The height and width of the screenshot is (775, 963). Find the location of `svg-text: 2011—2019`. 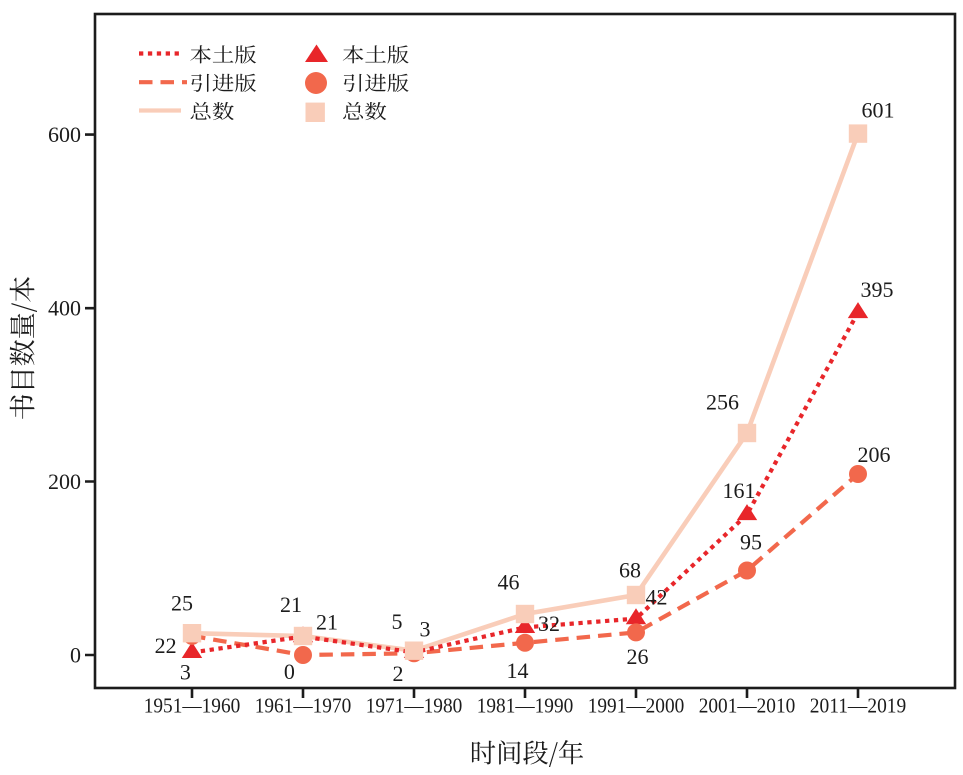

svg-text: 2011—2019 is located at coordinates (858, 705).